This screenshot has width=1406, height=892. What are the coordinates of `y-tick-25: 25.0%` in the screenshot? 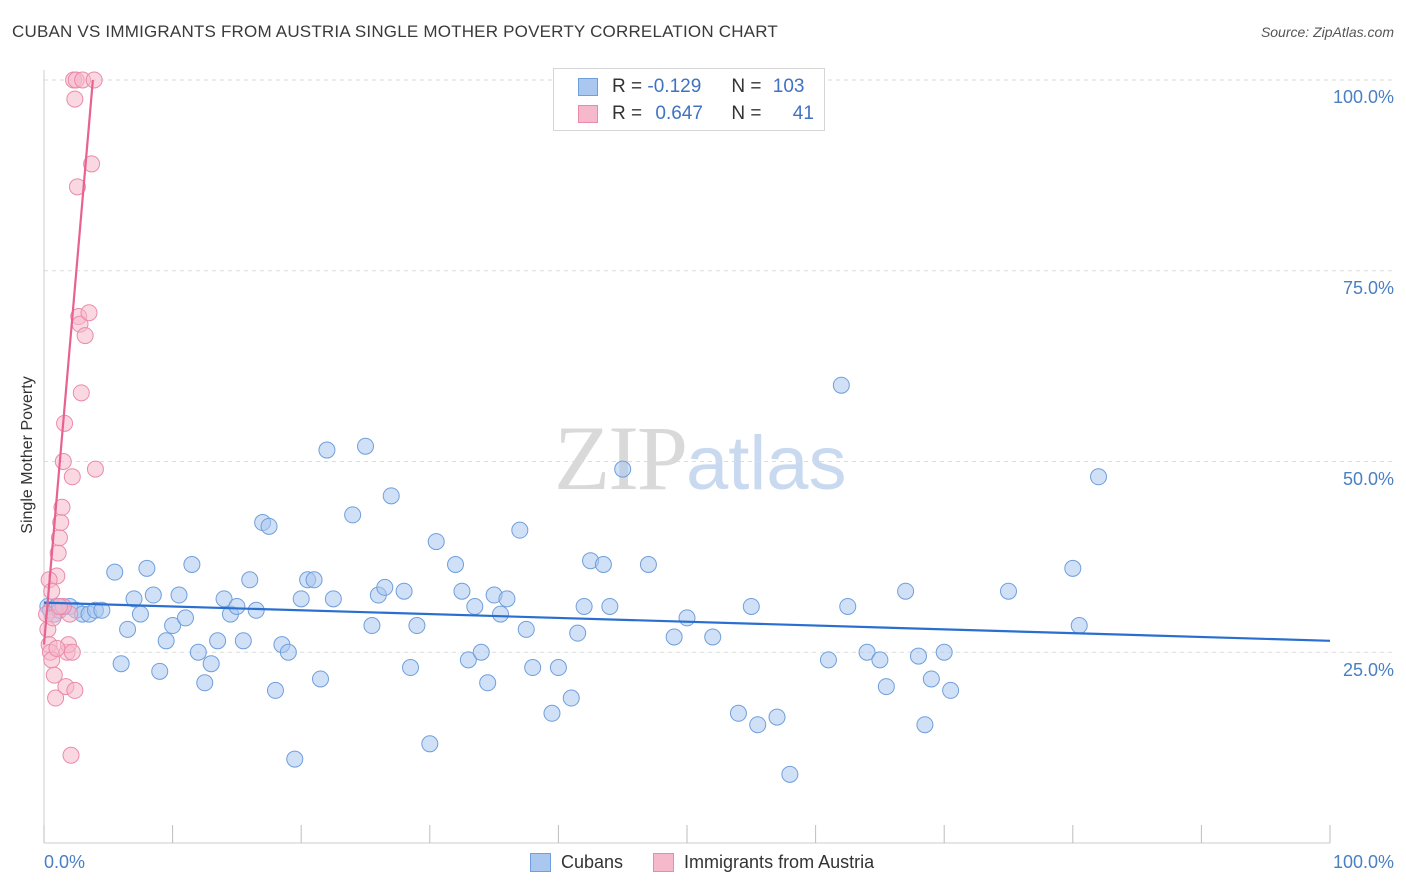 It's located at (1368, 670).